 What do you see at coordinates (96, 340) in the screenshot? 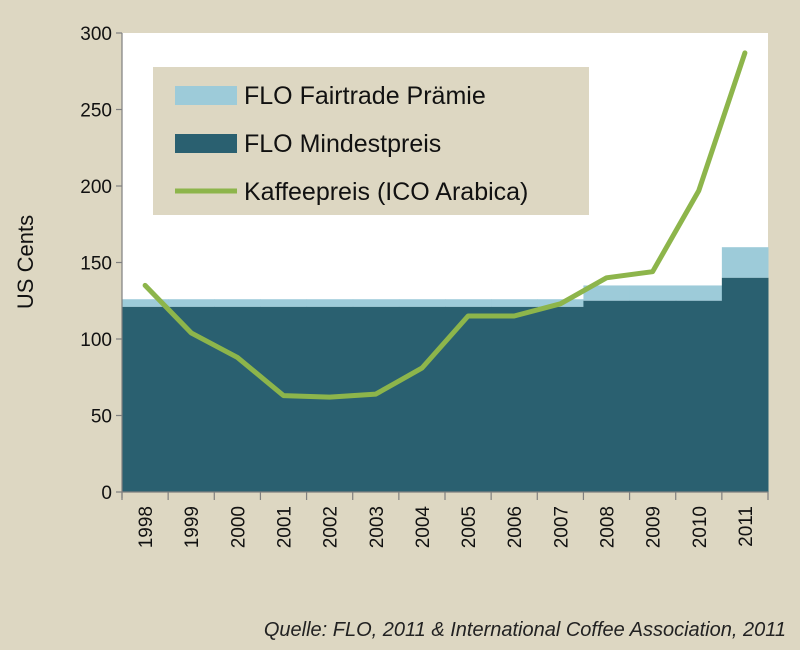
I see `y-tick-label: 100` at bounding box center [96, 340].